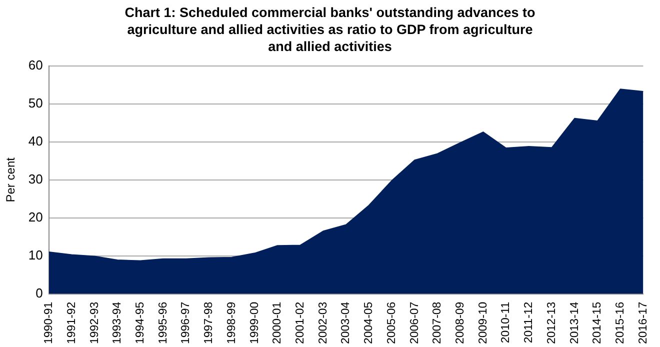 This screenshot has height=347, width=660. Describe the element at coordinates (346, 322) in the screenshot. I see `x-tick-label: 2003-04` at that location.